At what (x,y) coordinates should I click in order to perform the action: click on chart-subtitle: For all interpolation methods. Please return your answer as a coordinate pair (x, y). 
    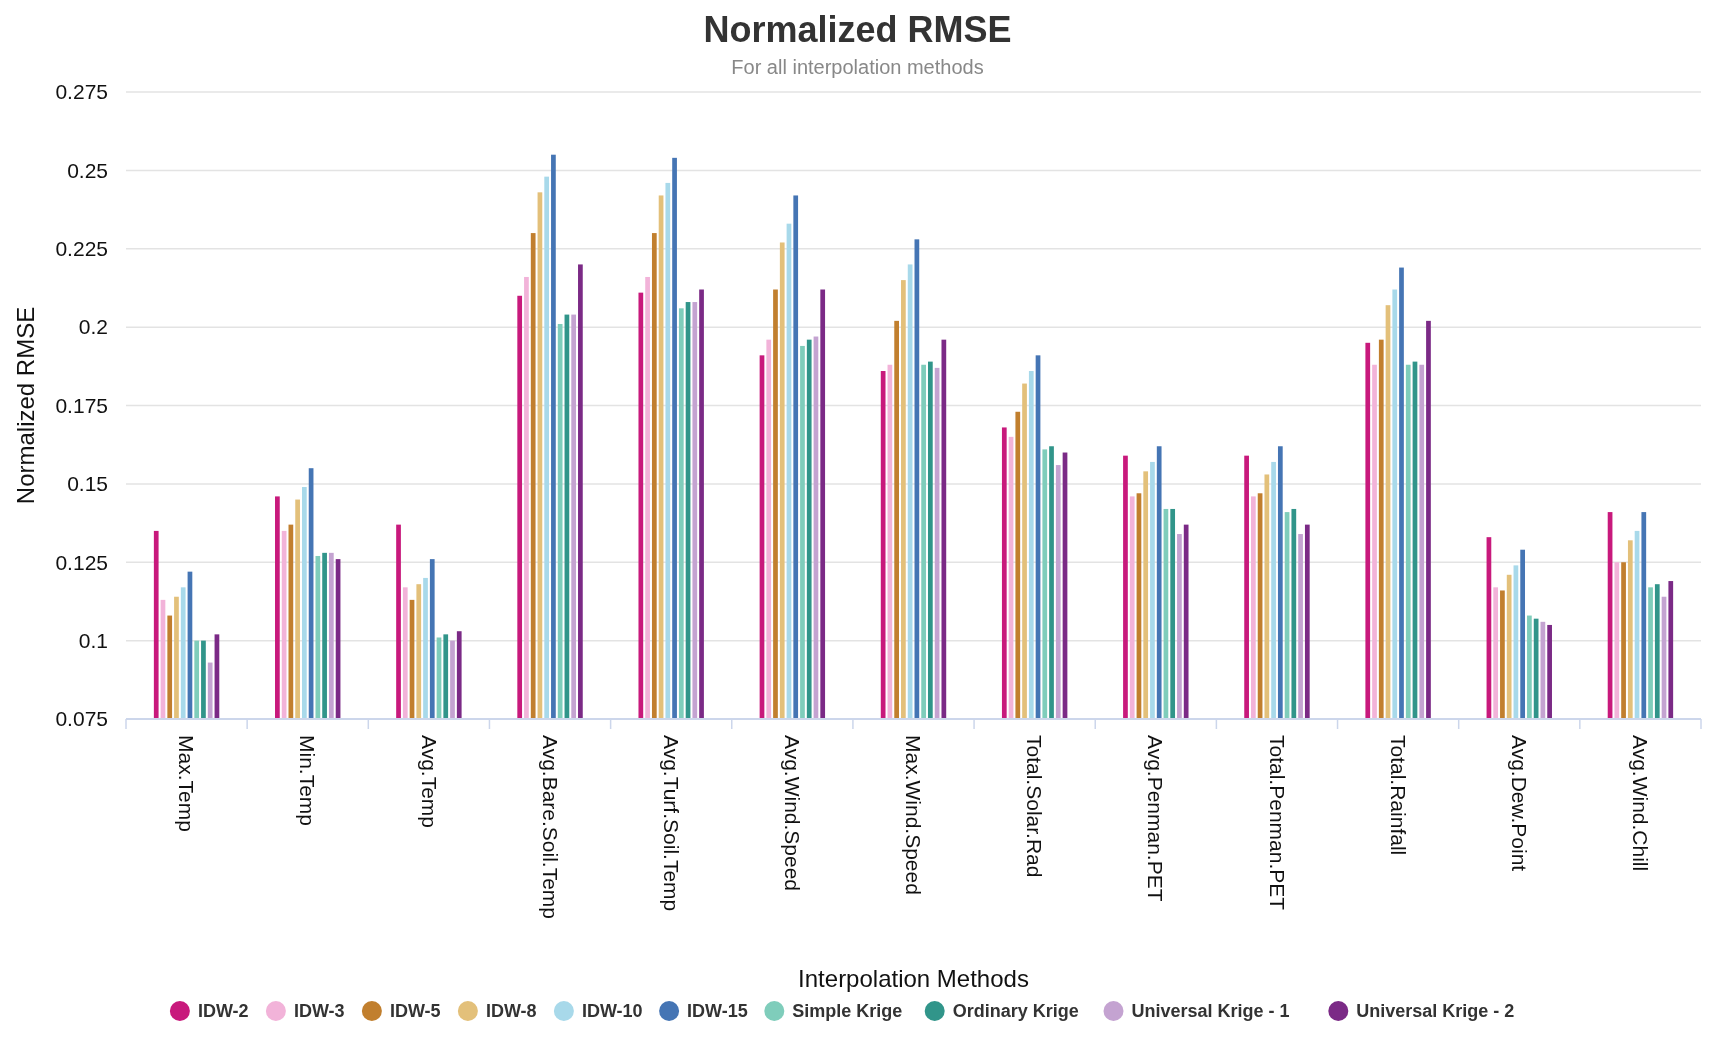
    Looking at the image, I should click on (857, 67).